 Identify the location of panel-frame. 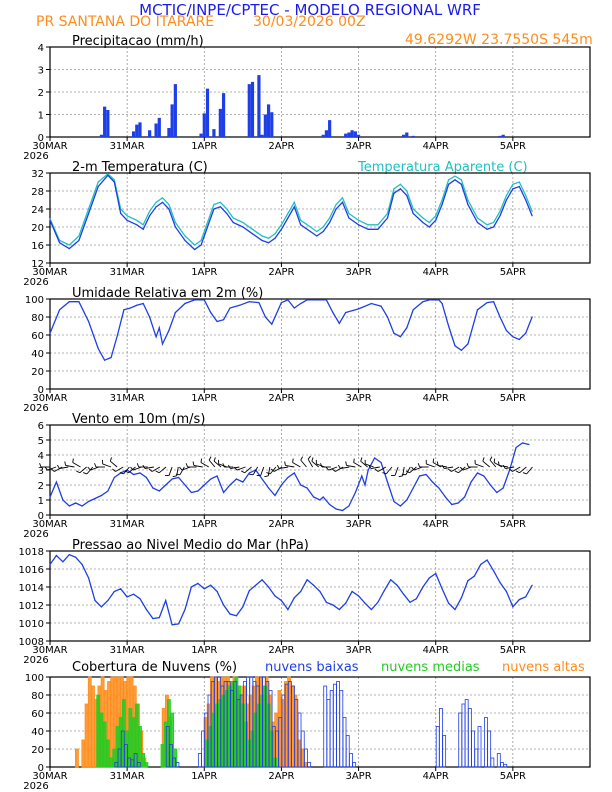
(320, 470).